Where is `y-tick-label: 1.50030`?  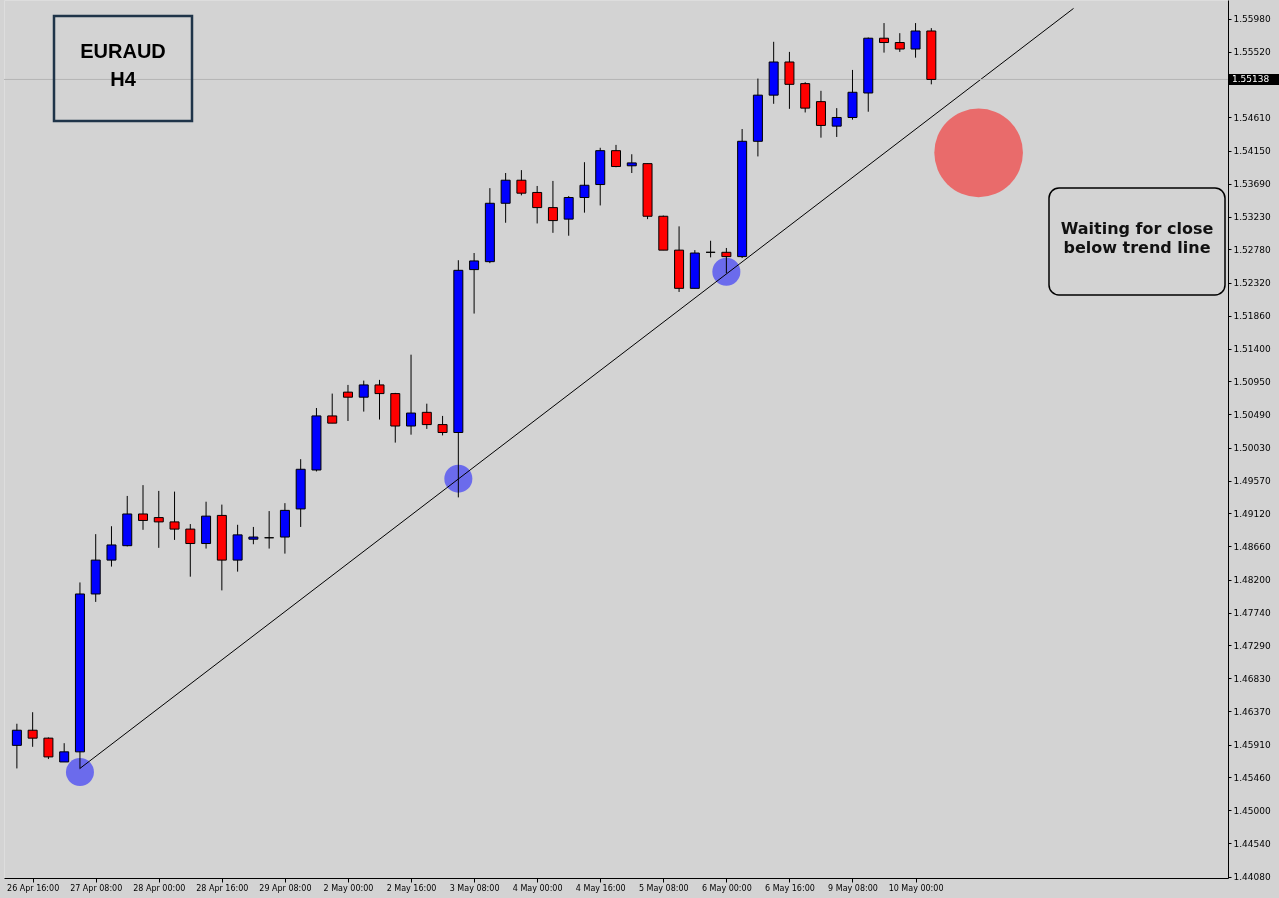
y-tick-label: 1.50030 is located at coordinates (1252, 448).